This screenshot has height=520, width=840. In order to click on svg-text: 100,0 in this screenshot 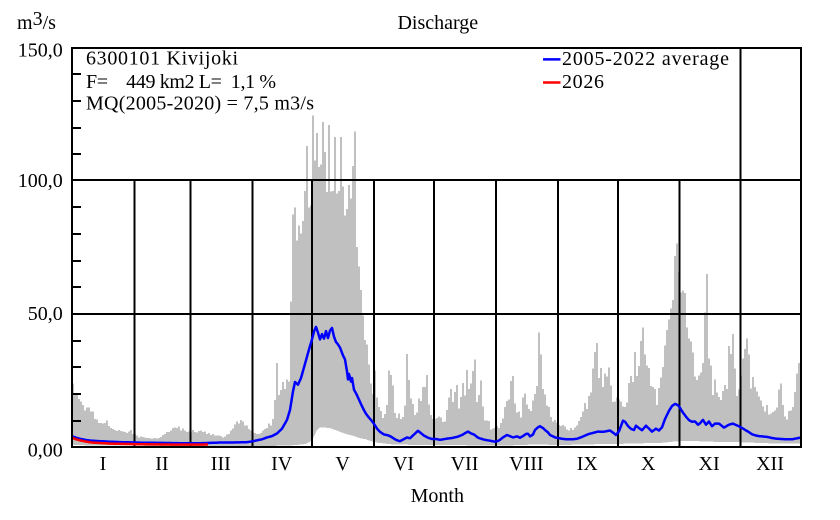, I will do `click(40, 181)`.